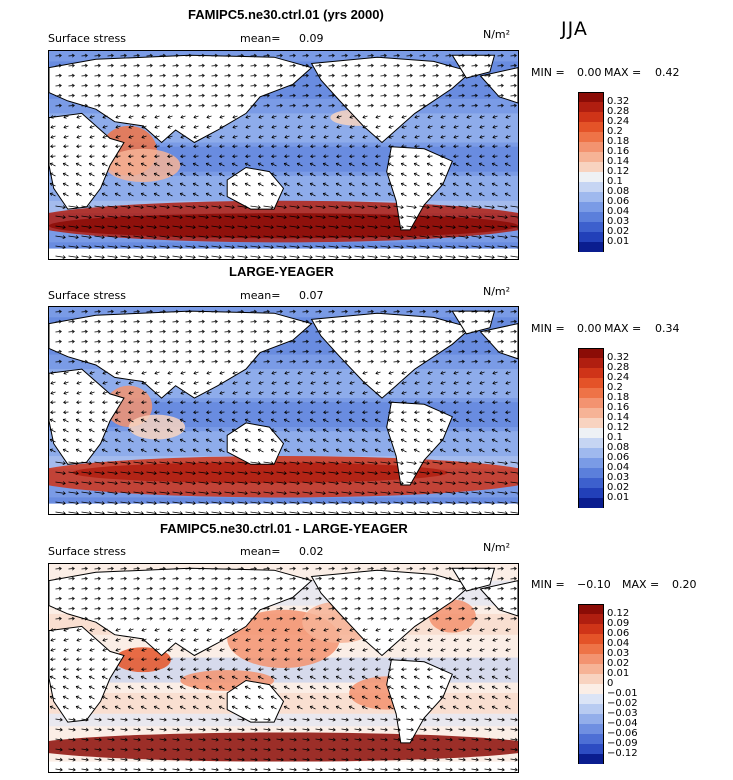 The width and height of the screenshot is (733, 780). Describe the element at coordinates (618, 427) in the screenshot. I see `colorbar-tick-label: 0.12` at that location.